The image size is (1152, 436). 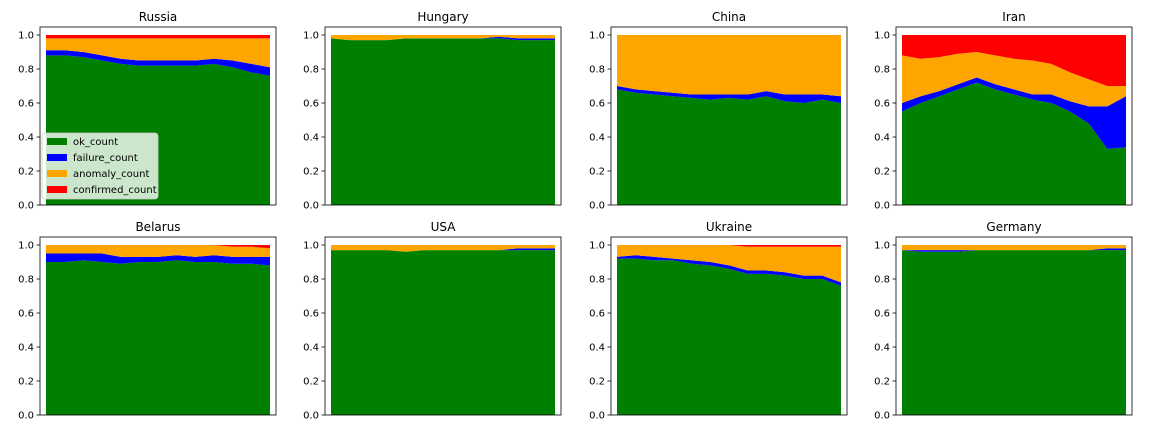 I want to click on subplot-title: Hungary, so click(x=442, y=17).